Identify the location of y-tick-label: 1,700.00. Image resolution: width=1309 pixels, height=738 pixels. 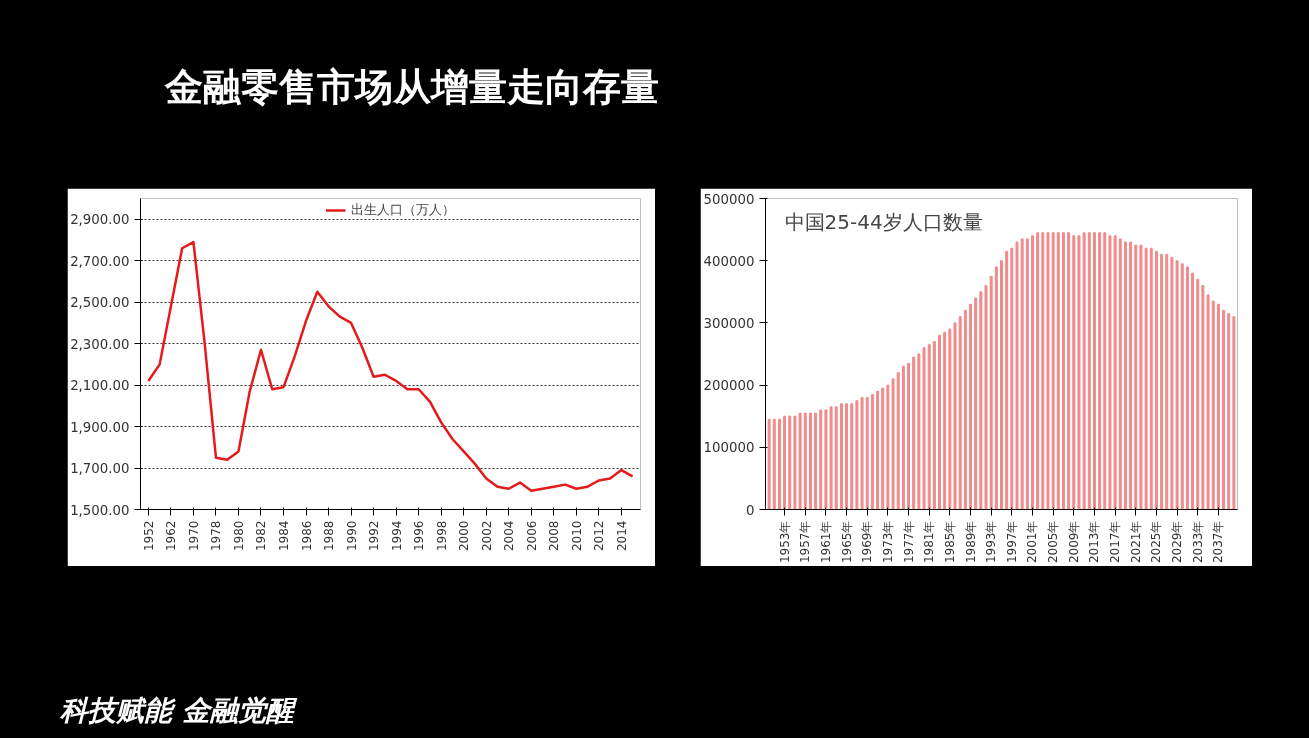
(100, 469).